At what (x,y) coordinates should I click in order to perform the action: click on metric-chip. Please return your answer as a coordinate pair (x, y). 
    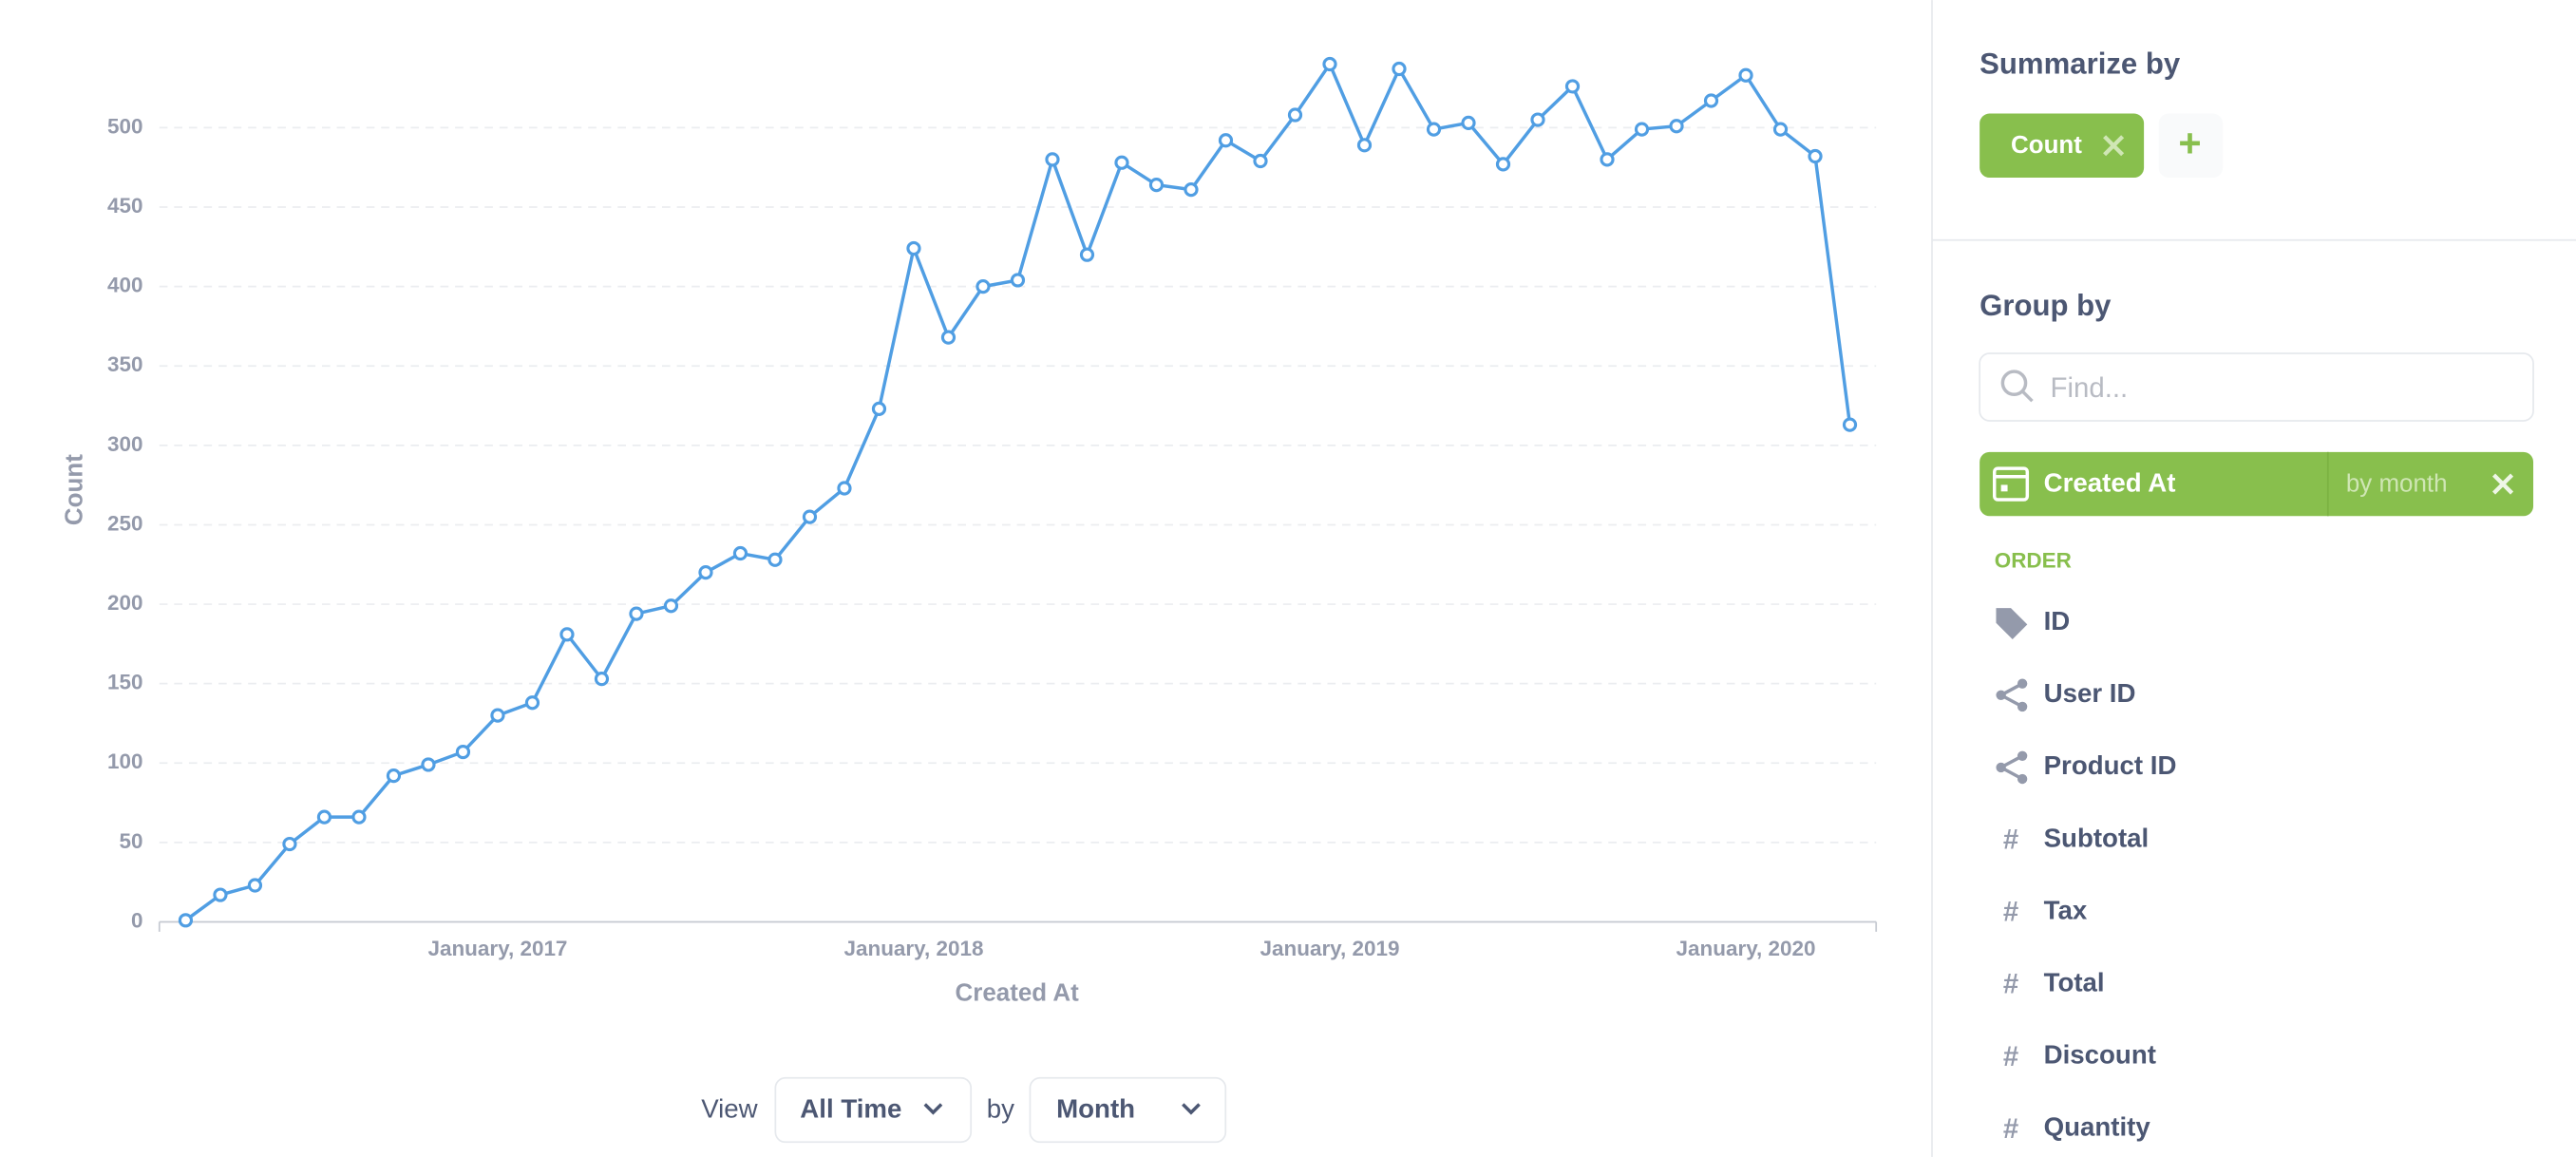
    Looking at the image, I should click on (2062, 146).